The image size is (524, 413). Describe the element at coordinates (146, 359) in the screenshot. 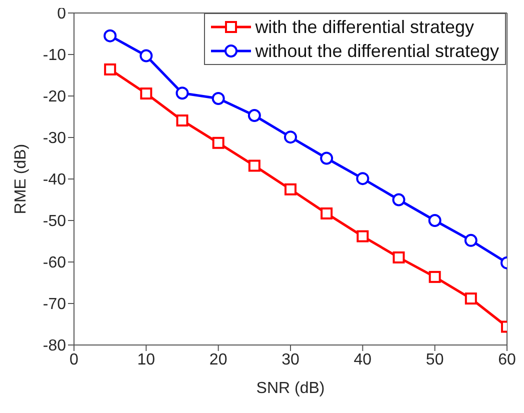

I see `x-tick-label: 10` at that location.